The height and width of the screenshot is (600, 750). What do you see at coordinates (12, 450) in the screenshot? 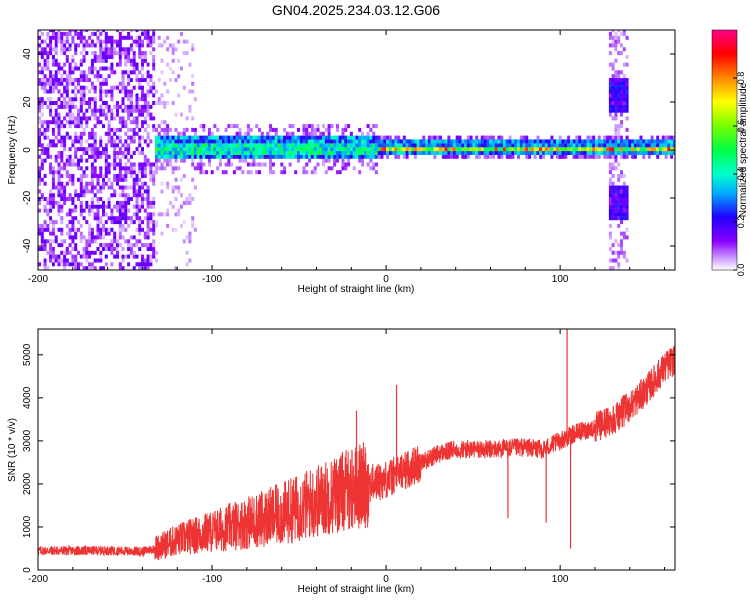
I see `snr-y-axis-label: SNR (10 * v/v)` at bounding box center [12, 450].